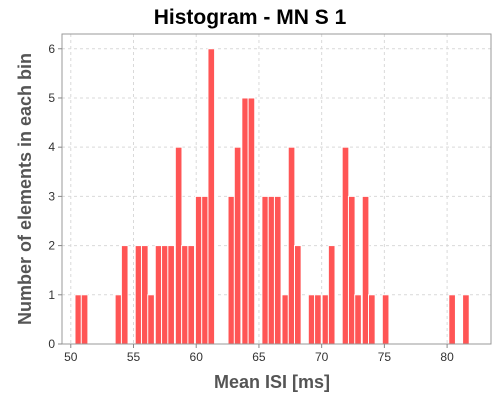 The image size is (500, 400). What do you see at coordinates (259, 357) in the screenshot?
I see `x-tick-label: 65` at bounding box center [259, 357].